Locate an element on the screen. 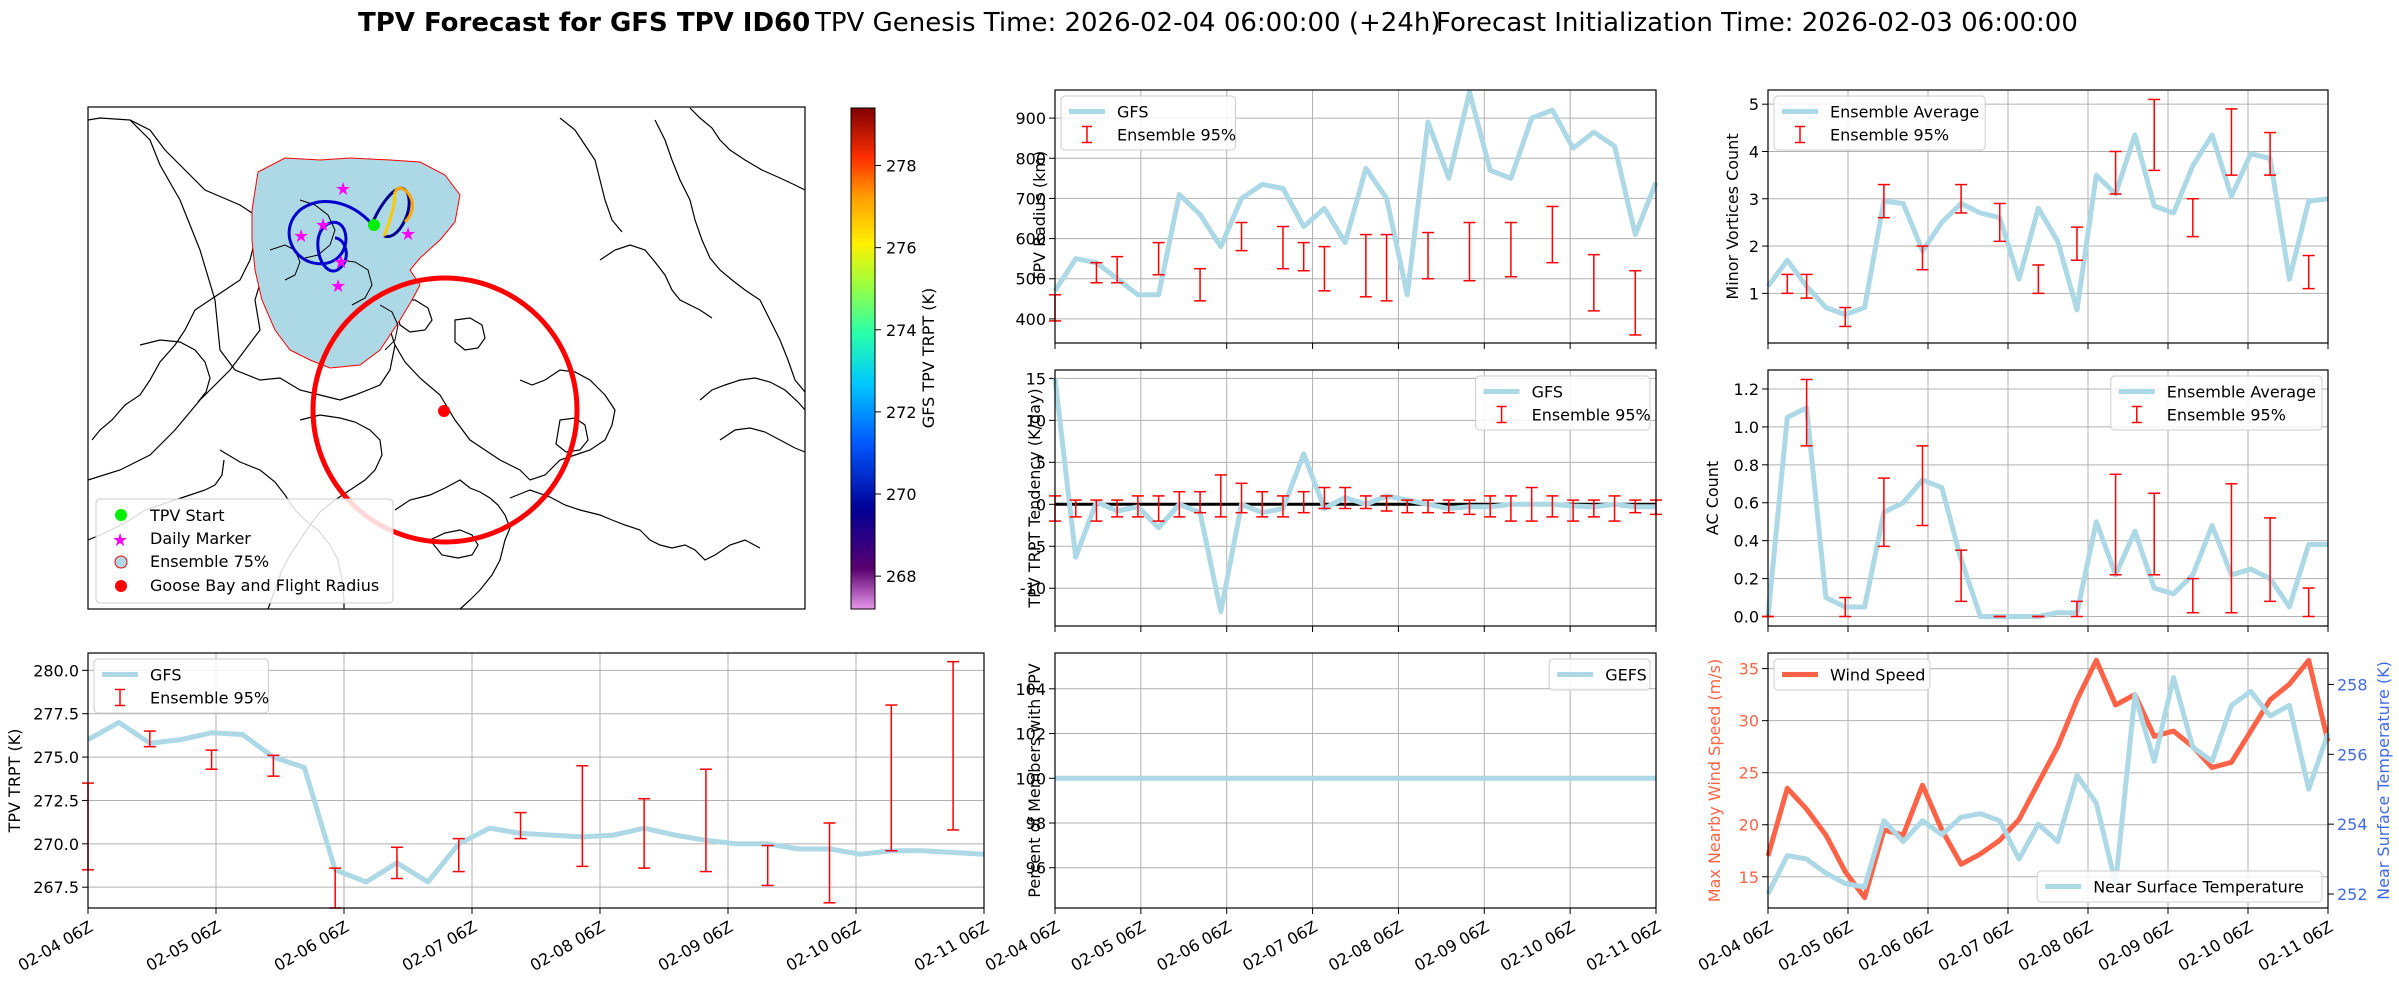 This screenshot has height=982, width=2399. x-tick-label: 02-05 06Z is located at coordinates (1108, 946).